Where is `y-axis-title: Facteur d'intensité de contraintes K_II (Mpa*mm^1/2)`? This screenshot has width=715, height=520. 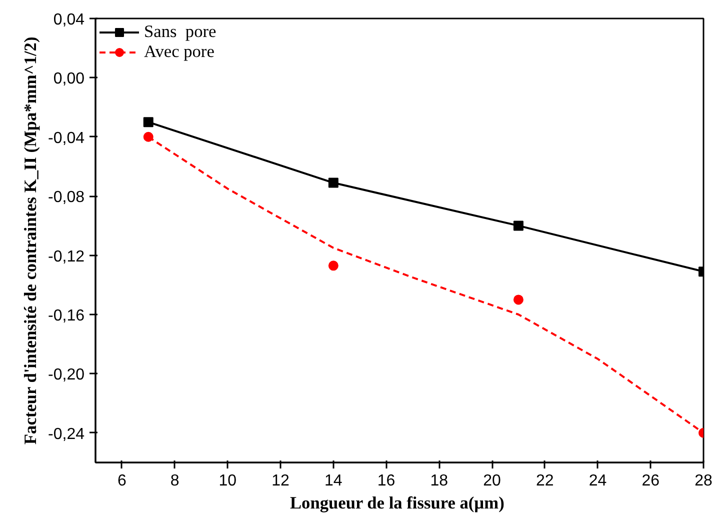
y-axis-title: Facteur d'intensité de contraintes K_II (Mpa*mm^1/2) is located at coordinates (30, 240).